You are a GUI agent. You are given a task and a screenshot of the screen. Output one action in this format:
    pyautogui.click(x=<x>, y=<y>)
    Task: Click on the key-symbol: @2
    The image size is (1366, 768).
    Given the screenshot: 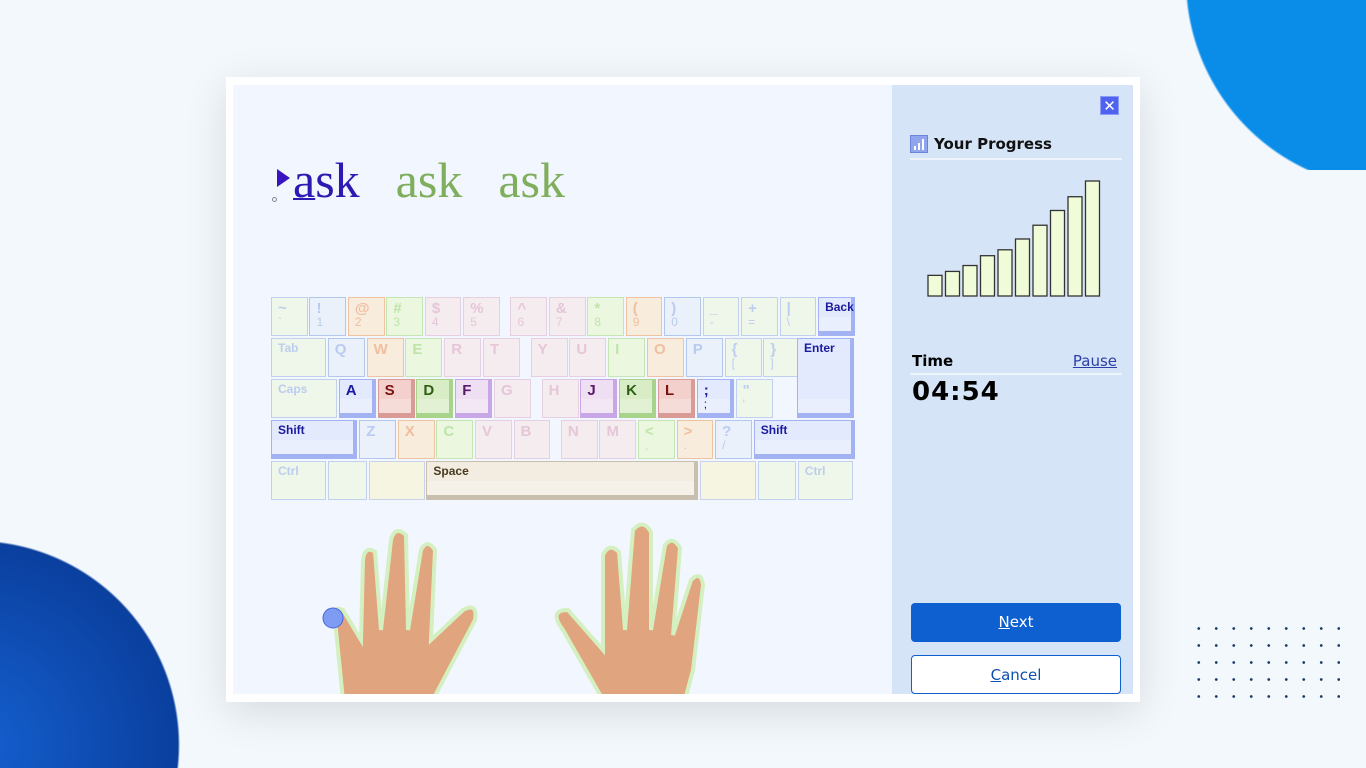 What is the action you would take?
    pyautogui.click(x=366, y=316)
    